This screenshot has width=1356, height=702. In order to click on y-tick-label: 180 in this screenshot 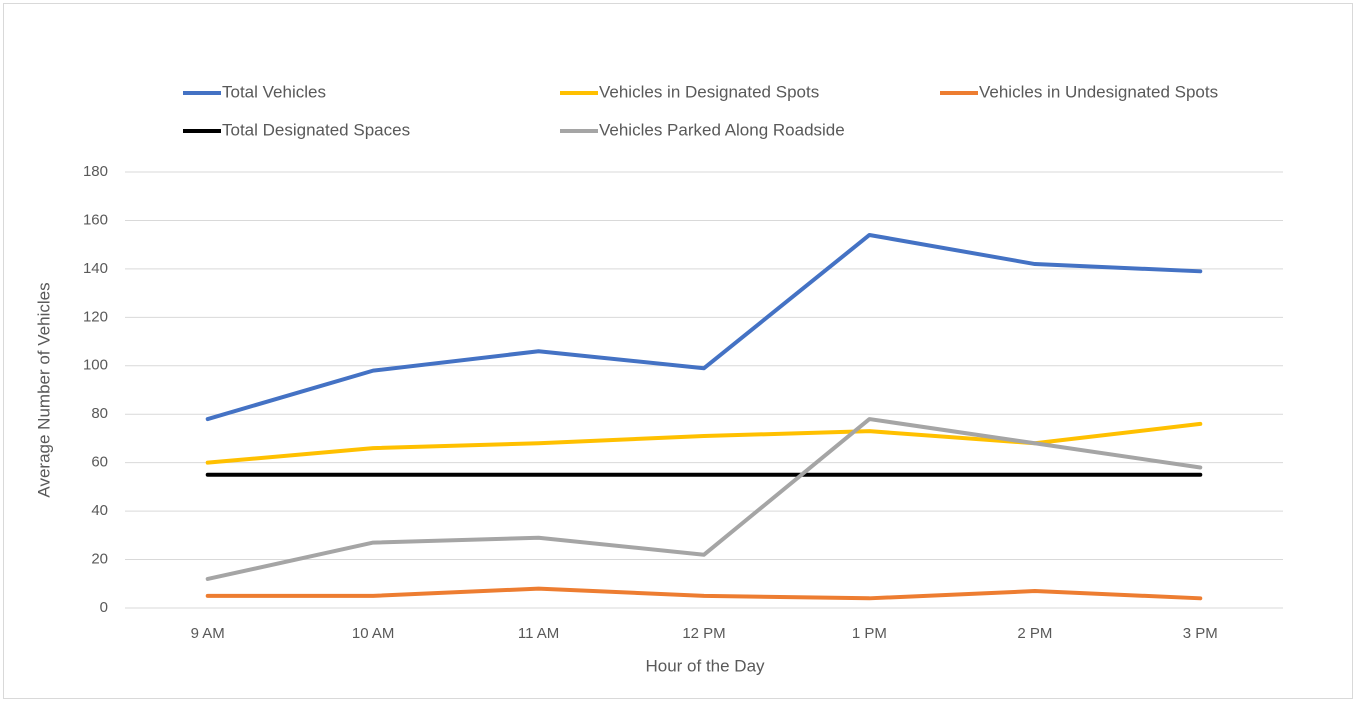, I will do `click(95, 171)`.